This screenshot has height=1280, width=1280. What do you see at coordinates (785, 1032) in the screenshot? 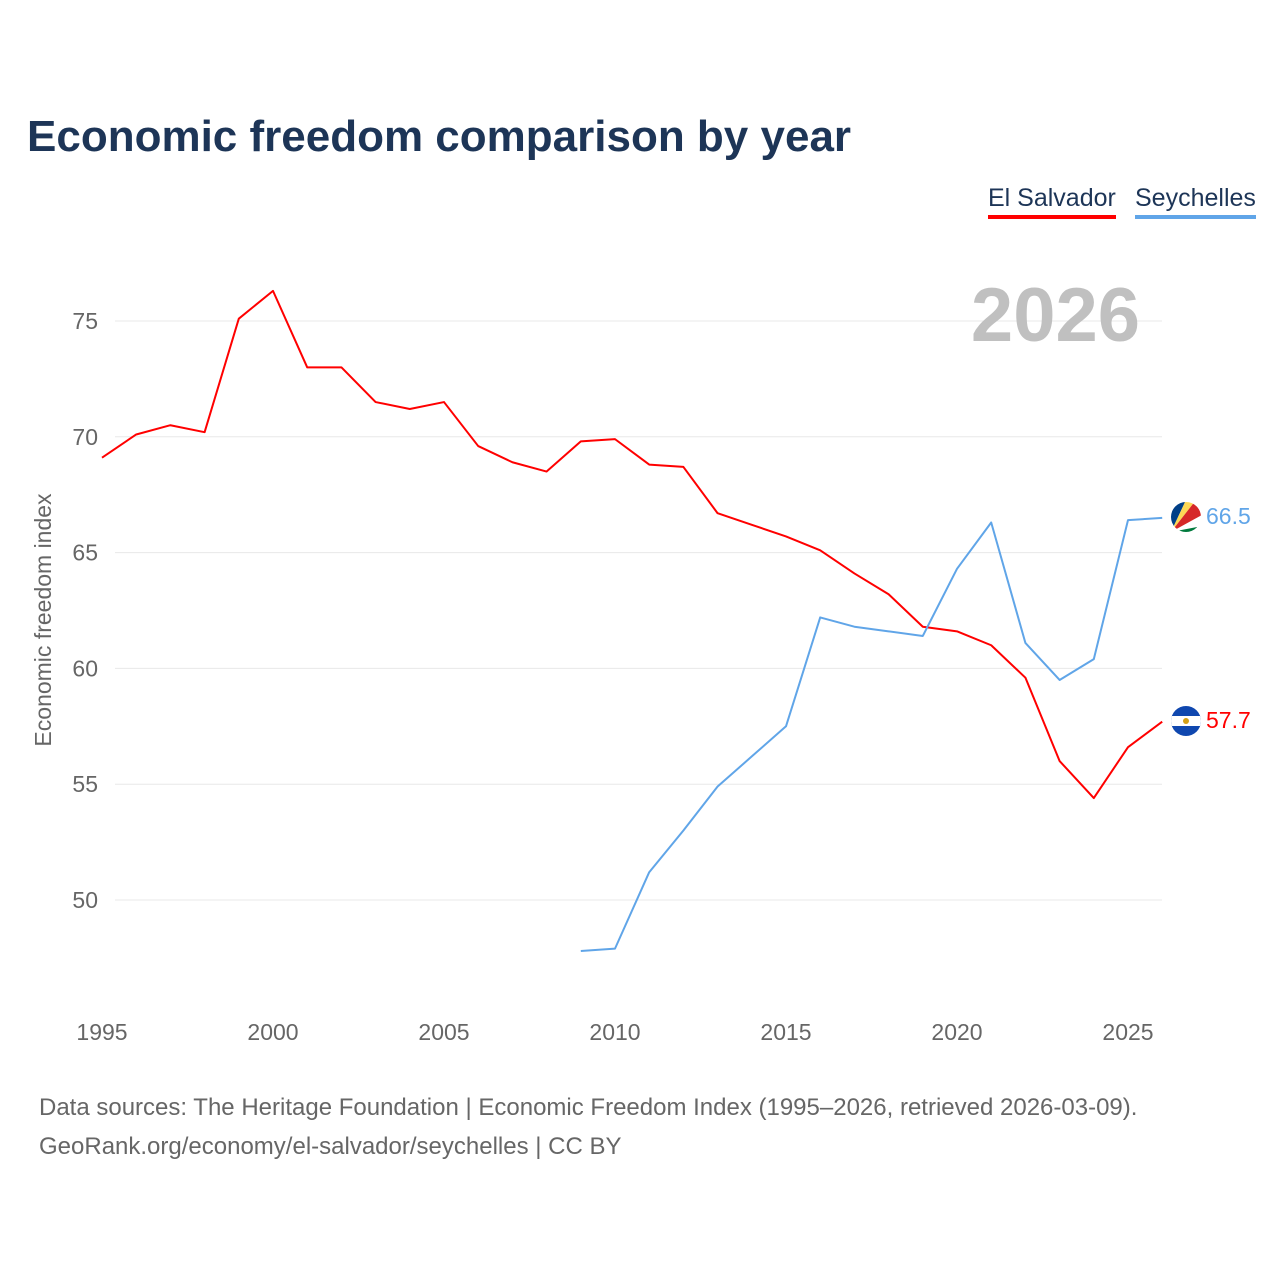
I see `x-tick-label: 2015` at bounding box center [785, 1032].